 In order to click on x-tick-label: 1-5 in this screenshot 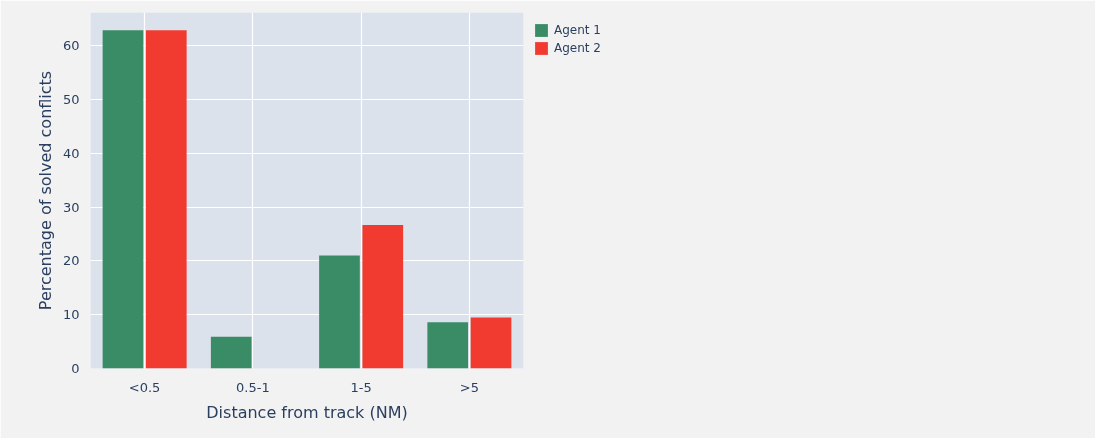, I will do `click(361, 387)`.